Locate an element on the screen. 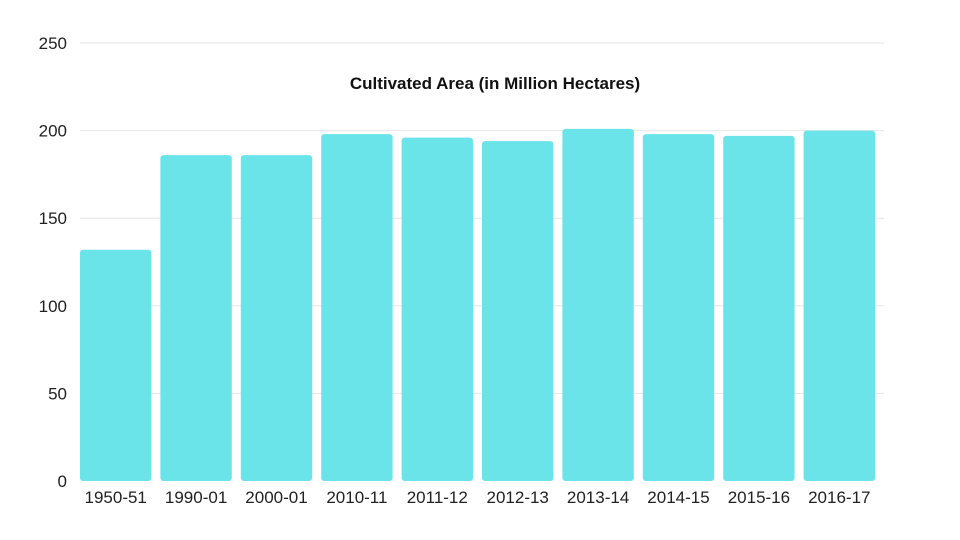 This screenshot has height=540, width=960. y-axis-ticks: 0 50 100 150 200 250 is located at coordinates (53, 262).